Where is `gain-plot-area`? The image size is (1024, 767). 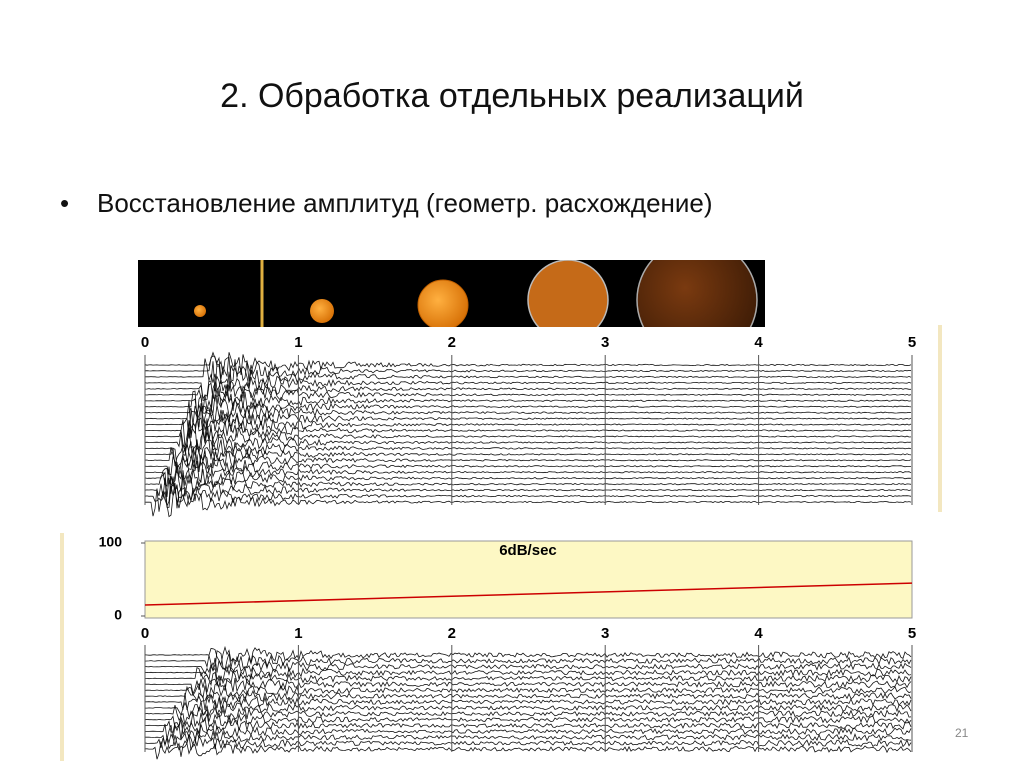 gain-plot-area is located at coordinates (528, 579).